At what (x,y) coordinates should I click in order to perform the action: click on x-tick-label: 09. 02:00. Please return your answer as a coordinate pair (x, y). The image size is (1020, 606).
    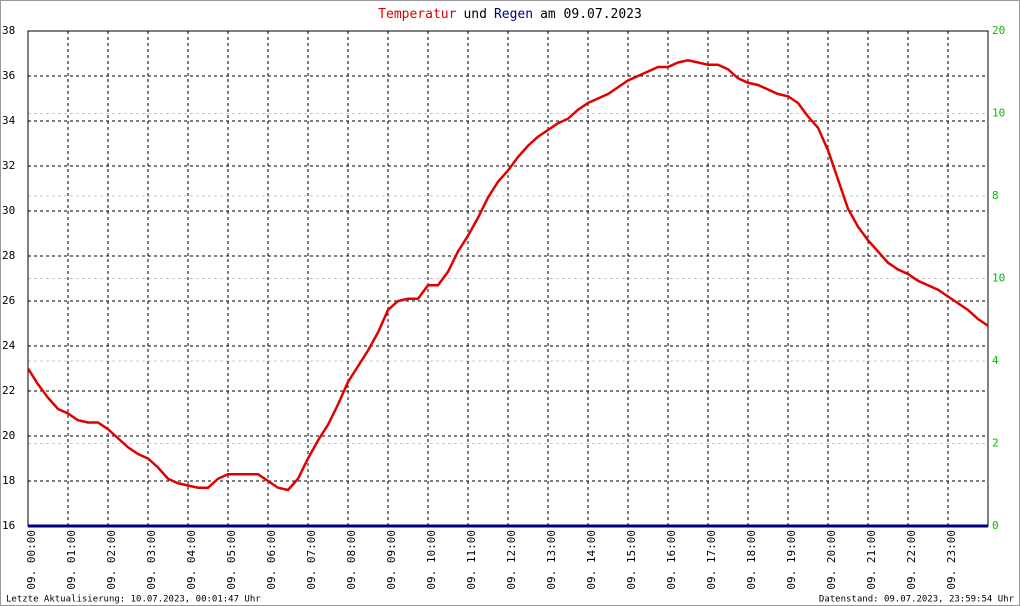
    Looking at the image, I should click on (111, 560).